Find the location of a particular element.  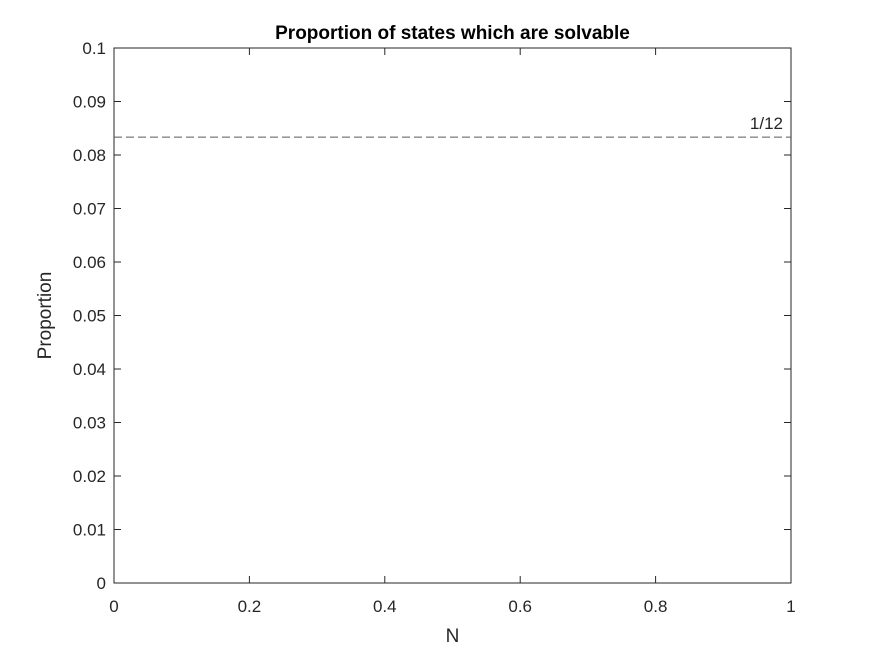

y-tick-label: 0.01 is located at coordinates (89, 530).